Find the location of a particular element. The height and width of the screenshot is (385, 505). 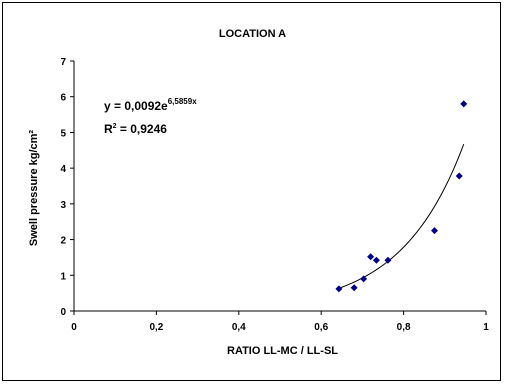

y-tick-label: 0 is located at coordinates (63, 312).